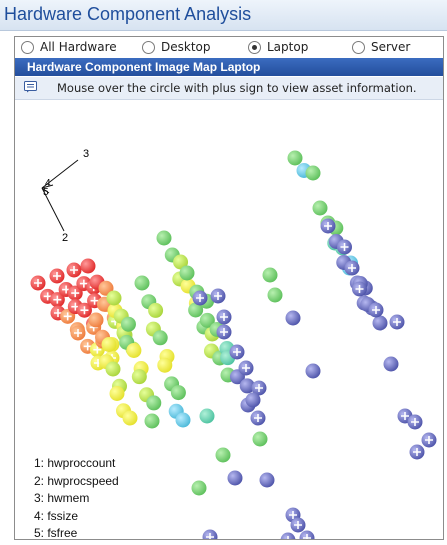 This screenshot has height=545, width=447. I want to click on message-icon, so click(30, 87).